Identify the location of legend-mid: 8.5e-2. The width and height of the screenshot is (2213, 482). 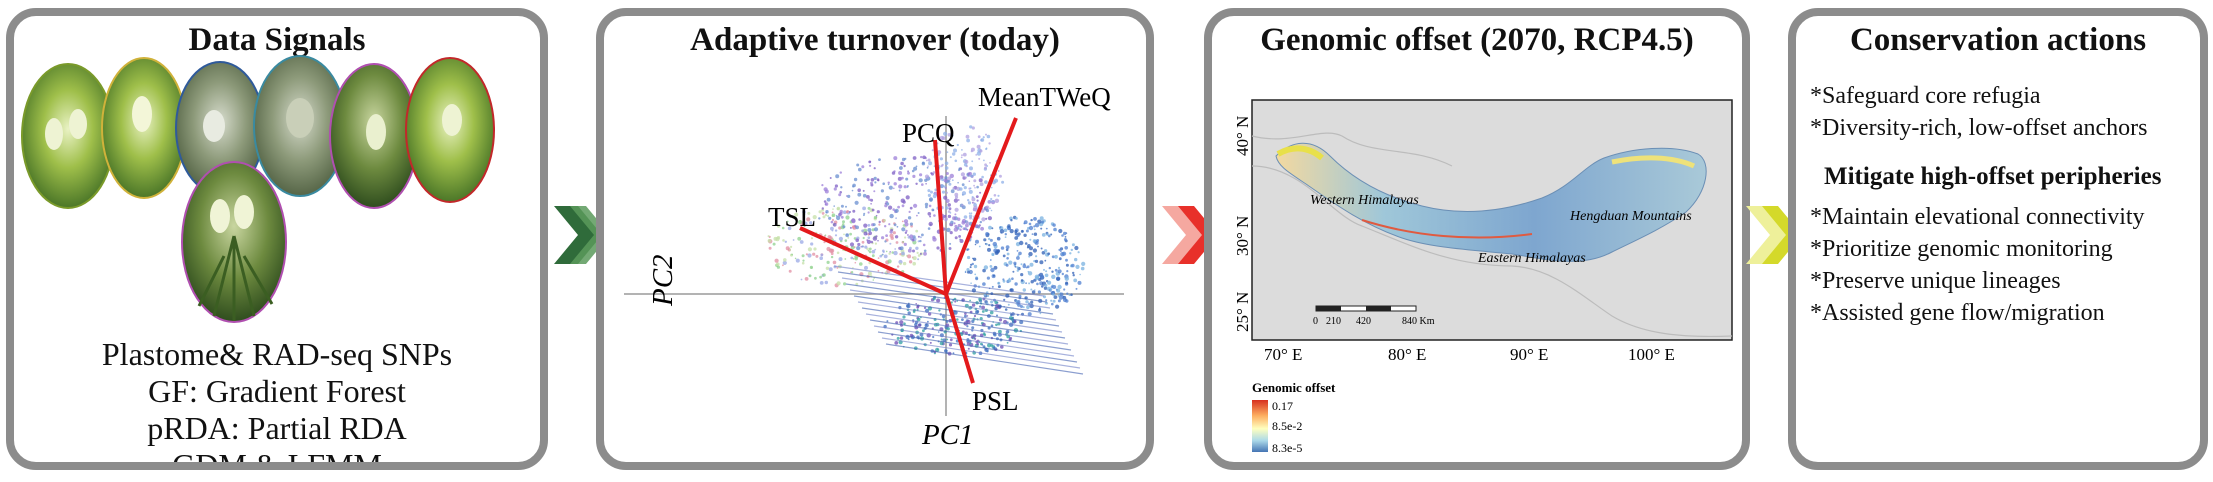
(1287, 426).